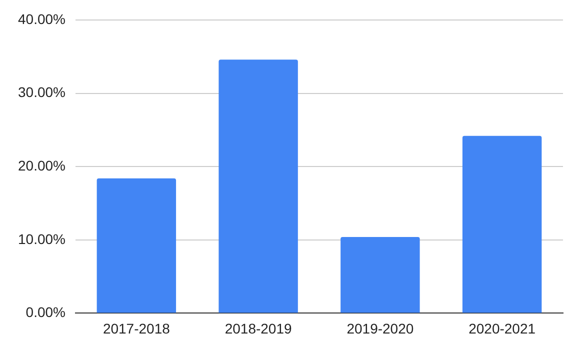 This screenshot has height=356, width=577. What do you see at coordinates (42, 238) in the screenshot?
I see `y-tick-label: 10.00%` at bounding box center [42, 238].